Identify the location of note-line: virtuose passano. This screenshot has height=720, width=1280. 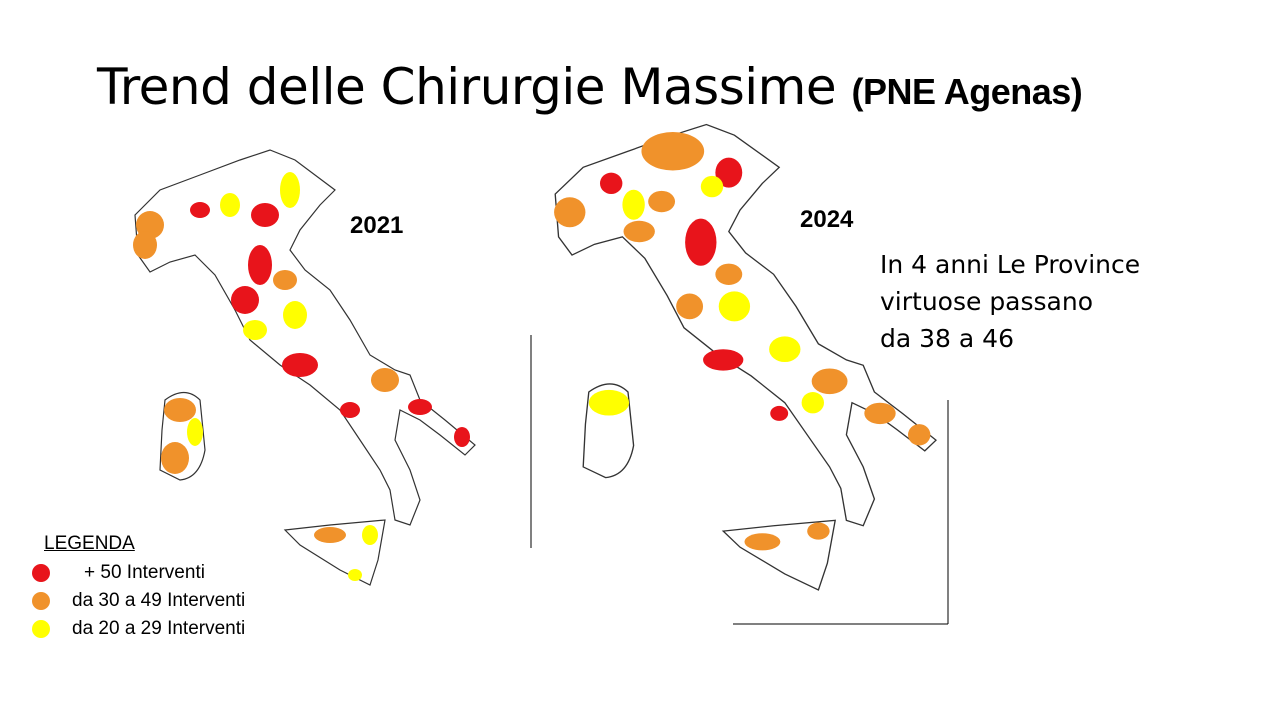
(987, 301).